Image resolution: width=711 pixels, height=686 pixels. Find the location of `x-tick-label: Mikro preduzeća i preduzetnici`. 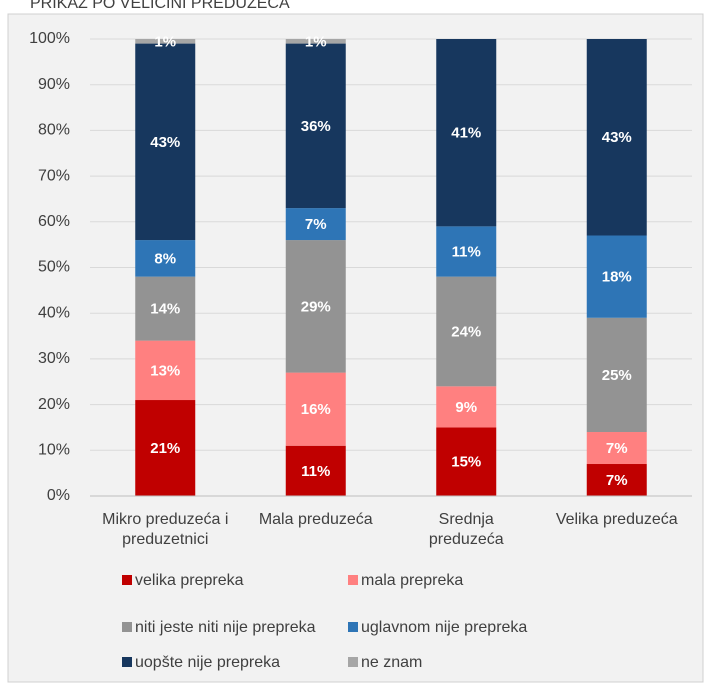

x-tick-label: Mikro preduzeća i preduzetnici is located at coordinates (165, 529).